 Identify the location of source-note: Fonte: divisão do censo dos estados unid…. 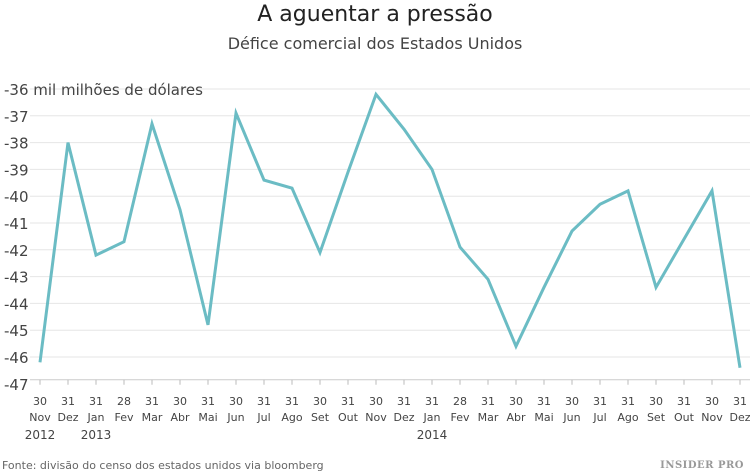
(163, 465).